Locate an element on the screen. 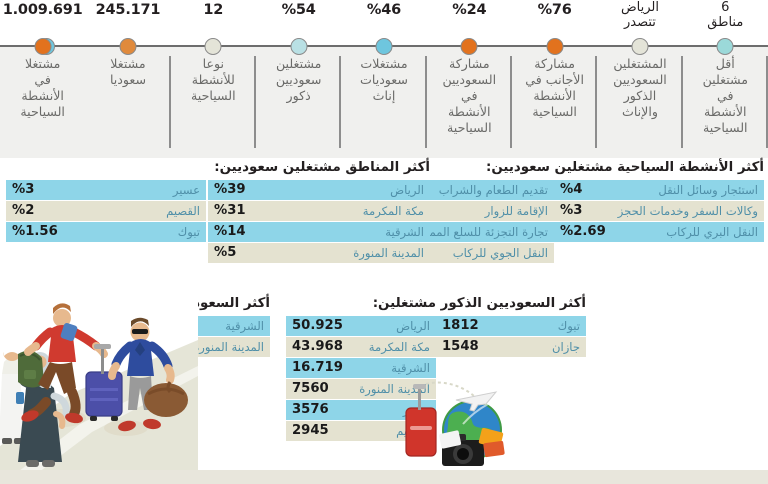  table-row: تبوك %1.56 is located at coordinates (106, 232).